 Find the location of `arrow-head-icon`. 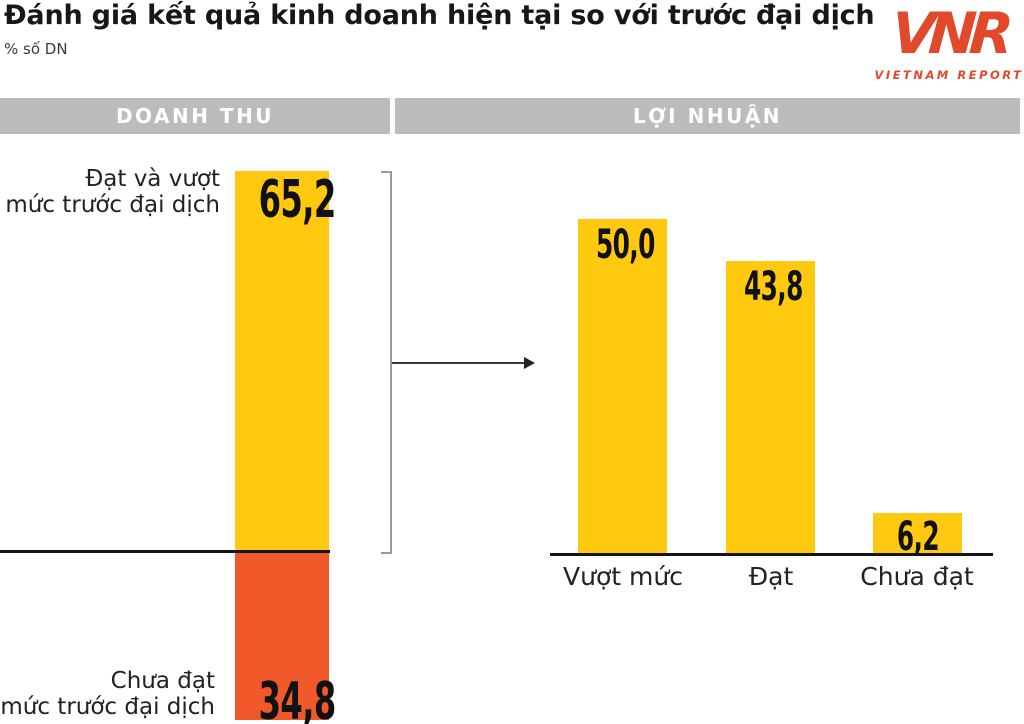

arrow-head-icon is located at coordinates (529, 363).